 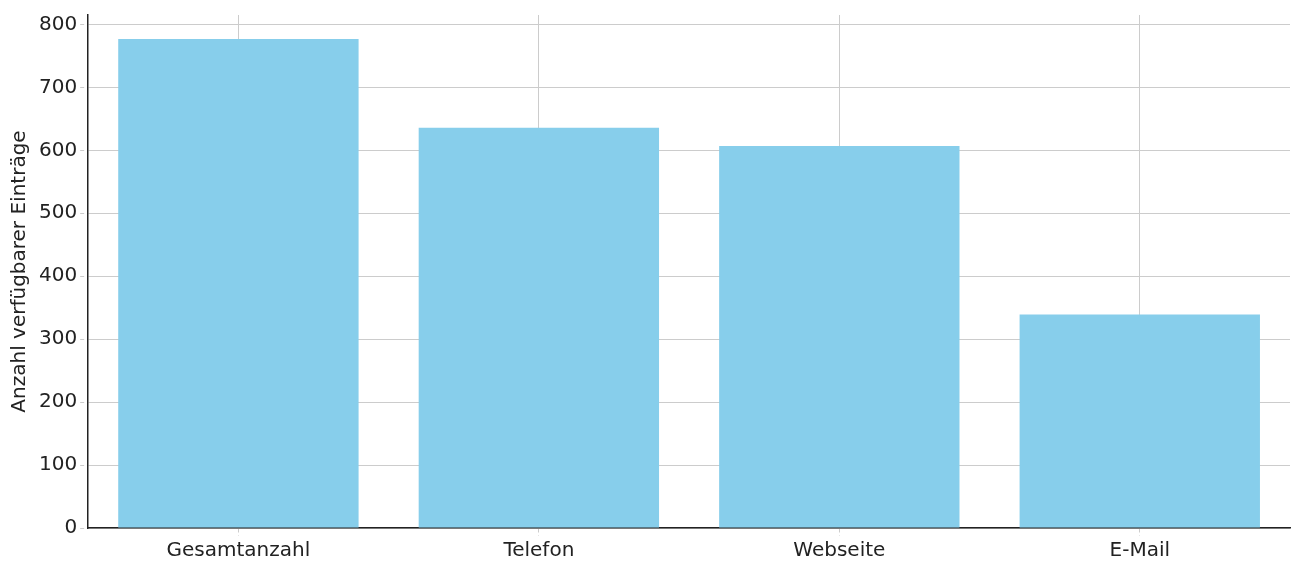 What do you see at coordinates (839, 549) in the screenshot?
I see `x-tick-label: Webseite` at bounding box center [839, 549].